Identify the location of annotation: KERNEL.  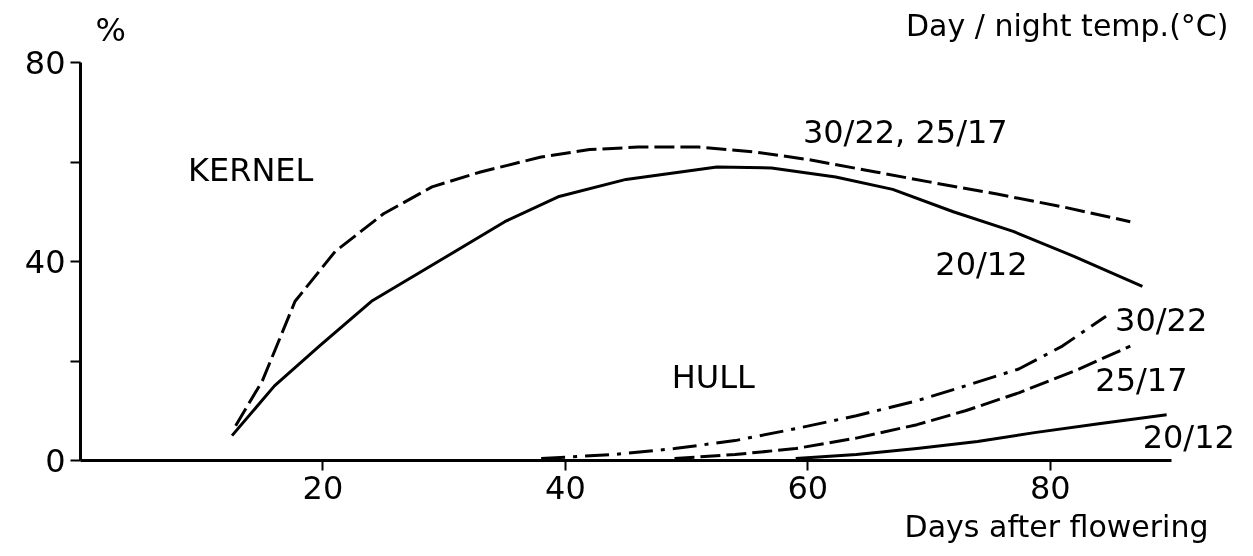
(250, 169).